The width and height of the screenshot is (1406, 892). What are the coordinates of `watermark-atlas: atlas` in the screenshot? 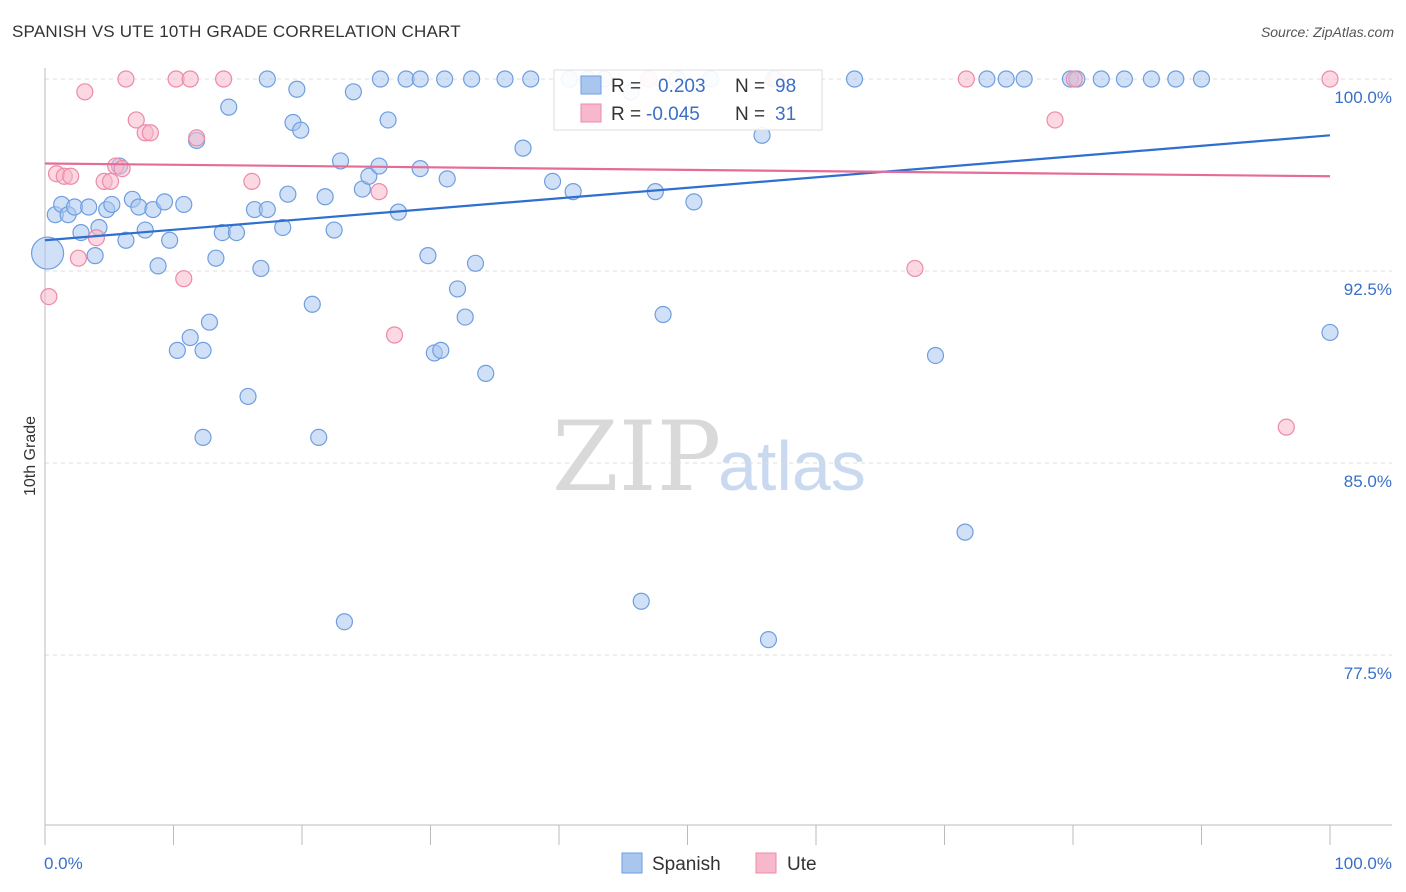 It's located at (792, 466).